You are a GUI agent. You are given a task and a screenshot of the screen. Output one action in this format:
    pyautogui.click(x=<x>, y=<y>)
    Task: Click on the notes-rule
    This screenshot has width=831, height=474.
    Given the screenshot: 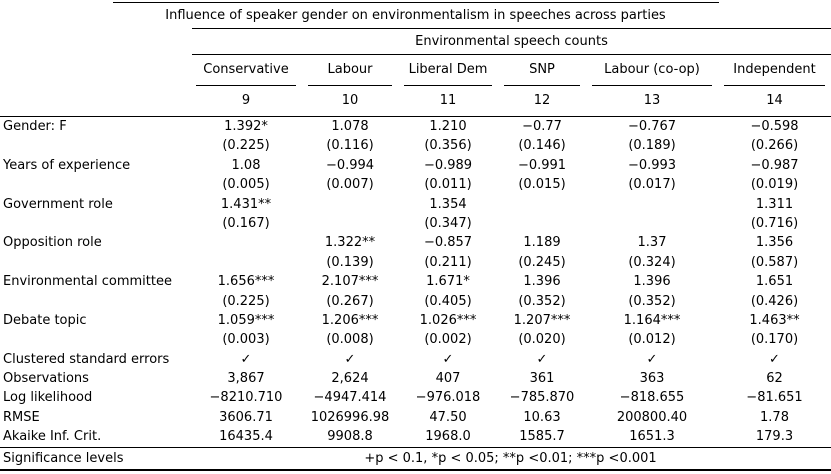 What is the action you would take?
    pyautogui.click(x=415, y=447)
    